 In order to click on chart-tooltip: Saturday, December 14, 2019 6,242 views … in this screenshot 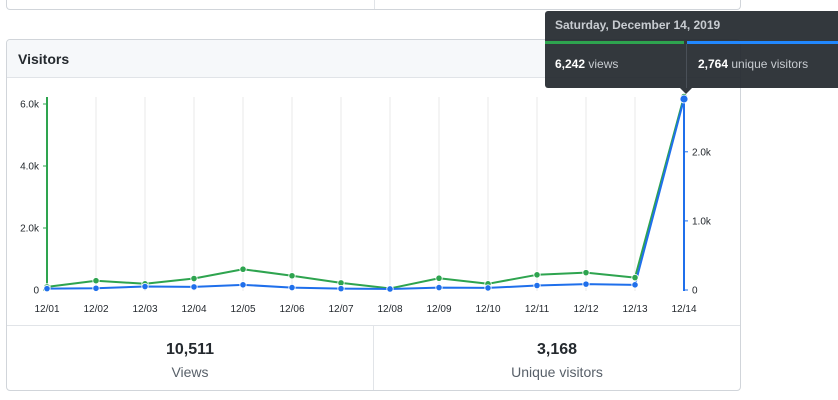, I will do `click(691, 49)`.